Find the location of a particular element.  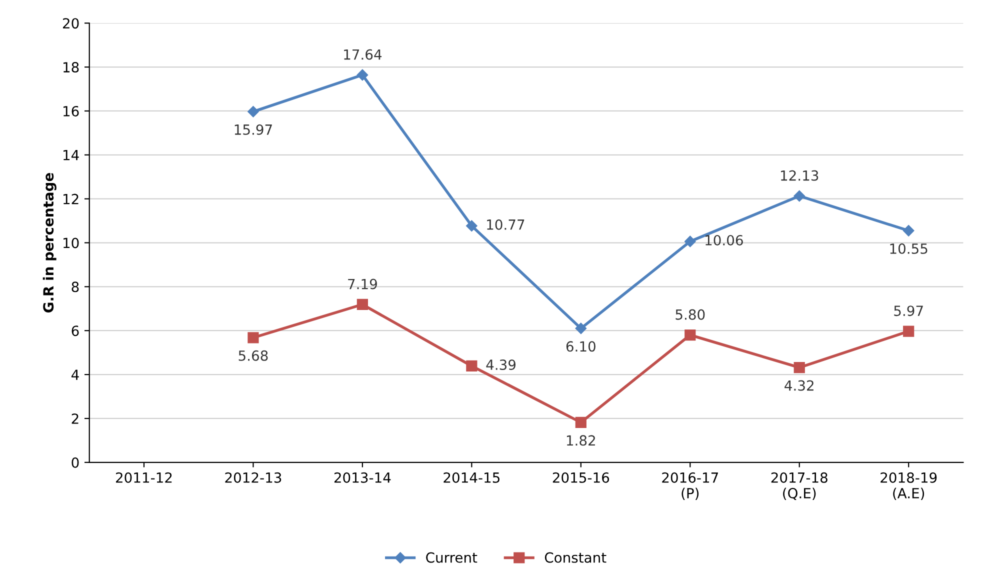

data-label: 1.82 is located at coordinates (580, 440).